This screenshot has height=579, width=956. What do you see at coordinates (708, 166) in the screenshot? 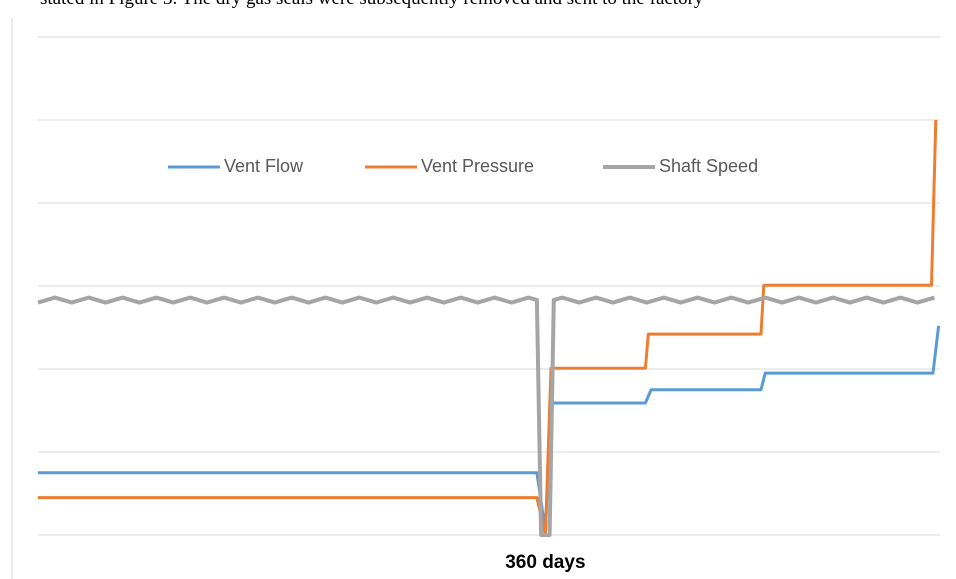
I see `legend-label: Shaft Speed` at bounding box center [708, 166].